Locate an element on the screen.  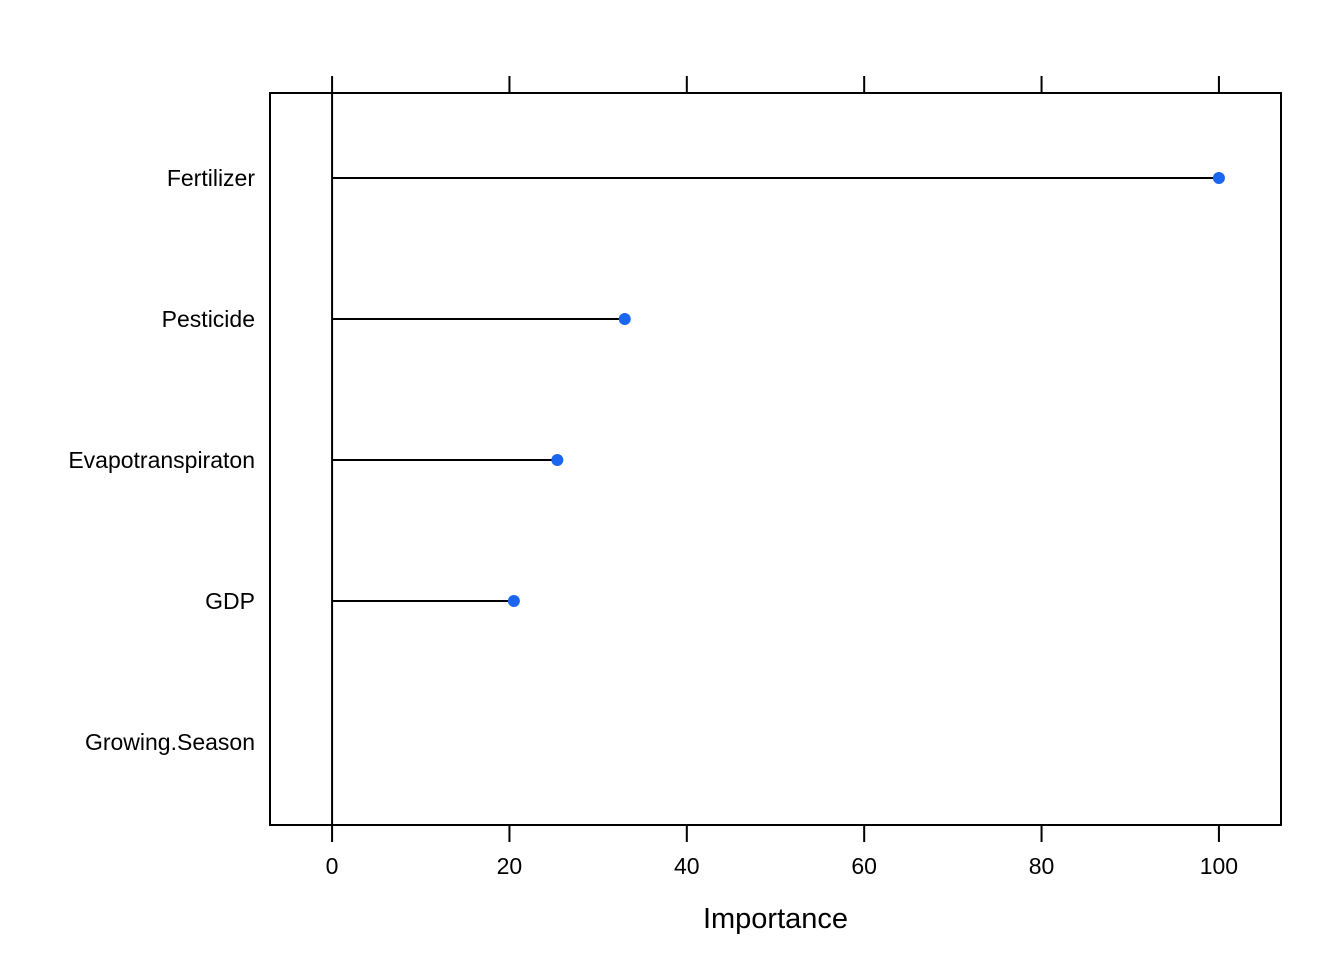
x-tick-label: 60 is located at coordinates (864, 866).